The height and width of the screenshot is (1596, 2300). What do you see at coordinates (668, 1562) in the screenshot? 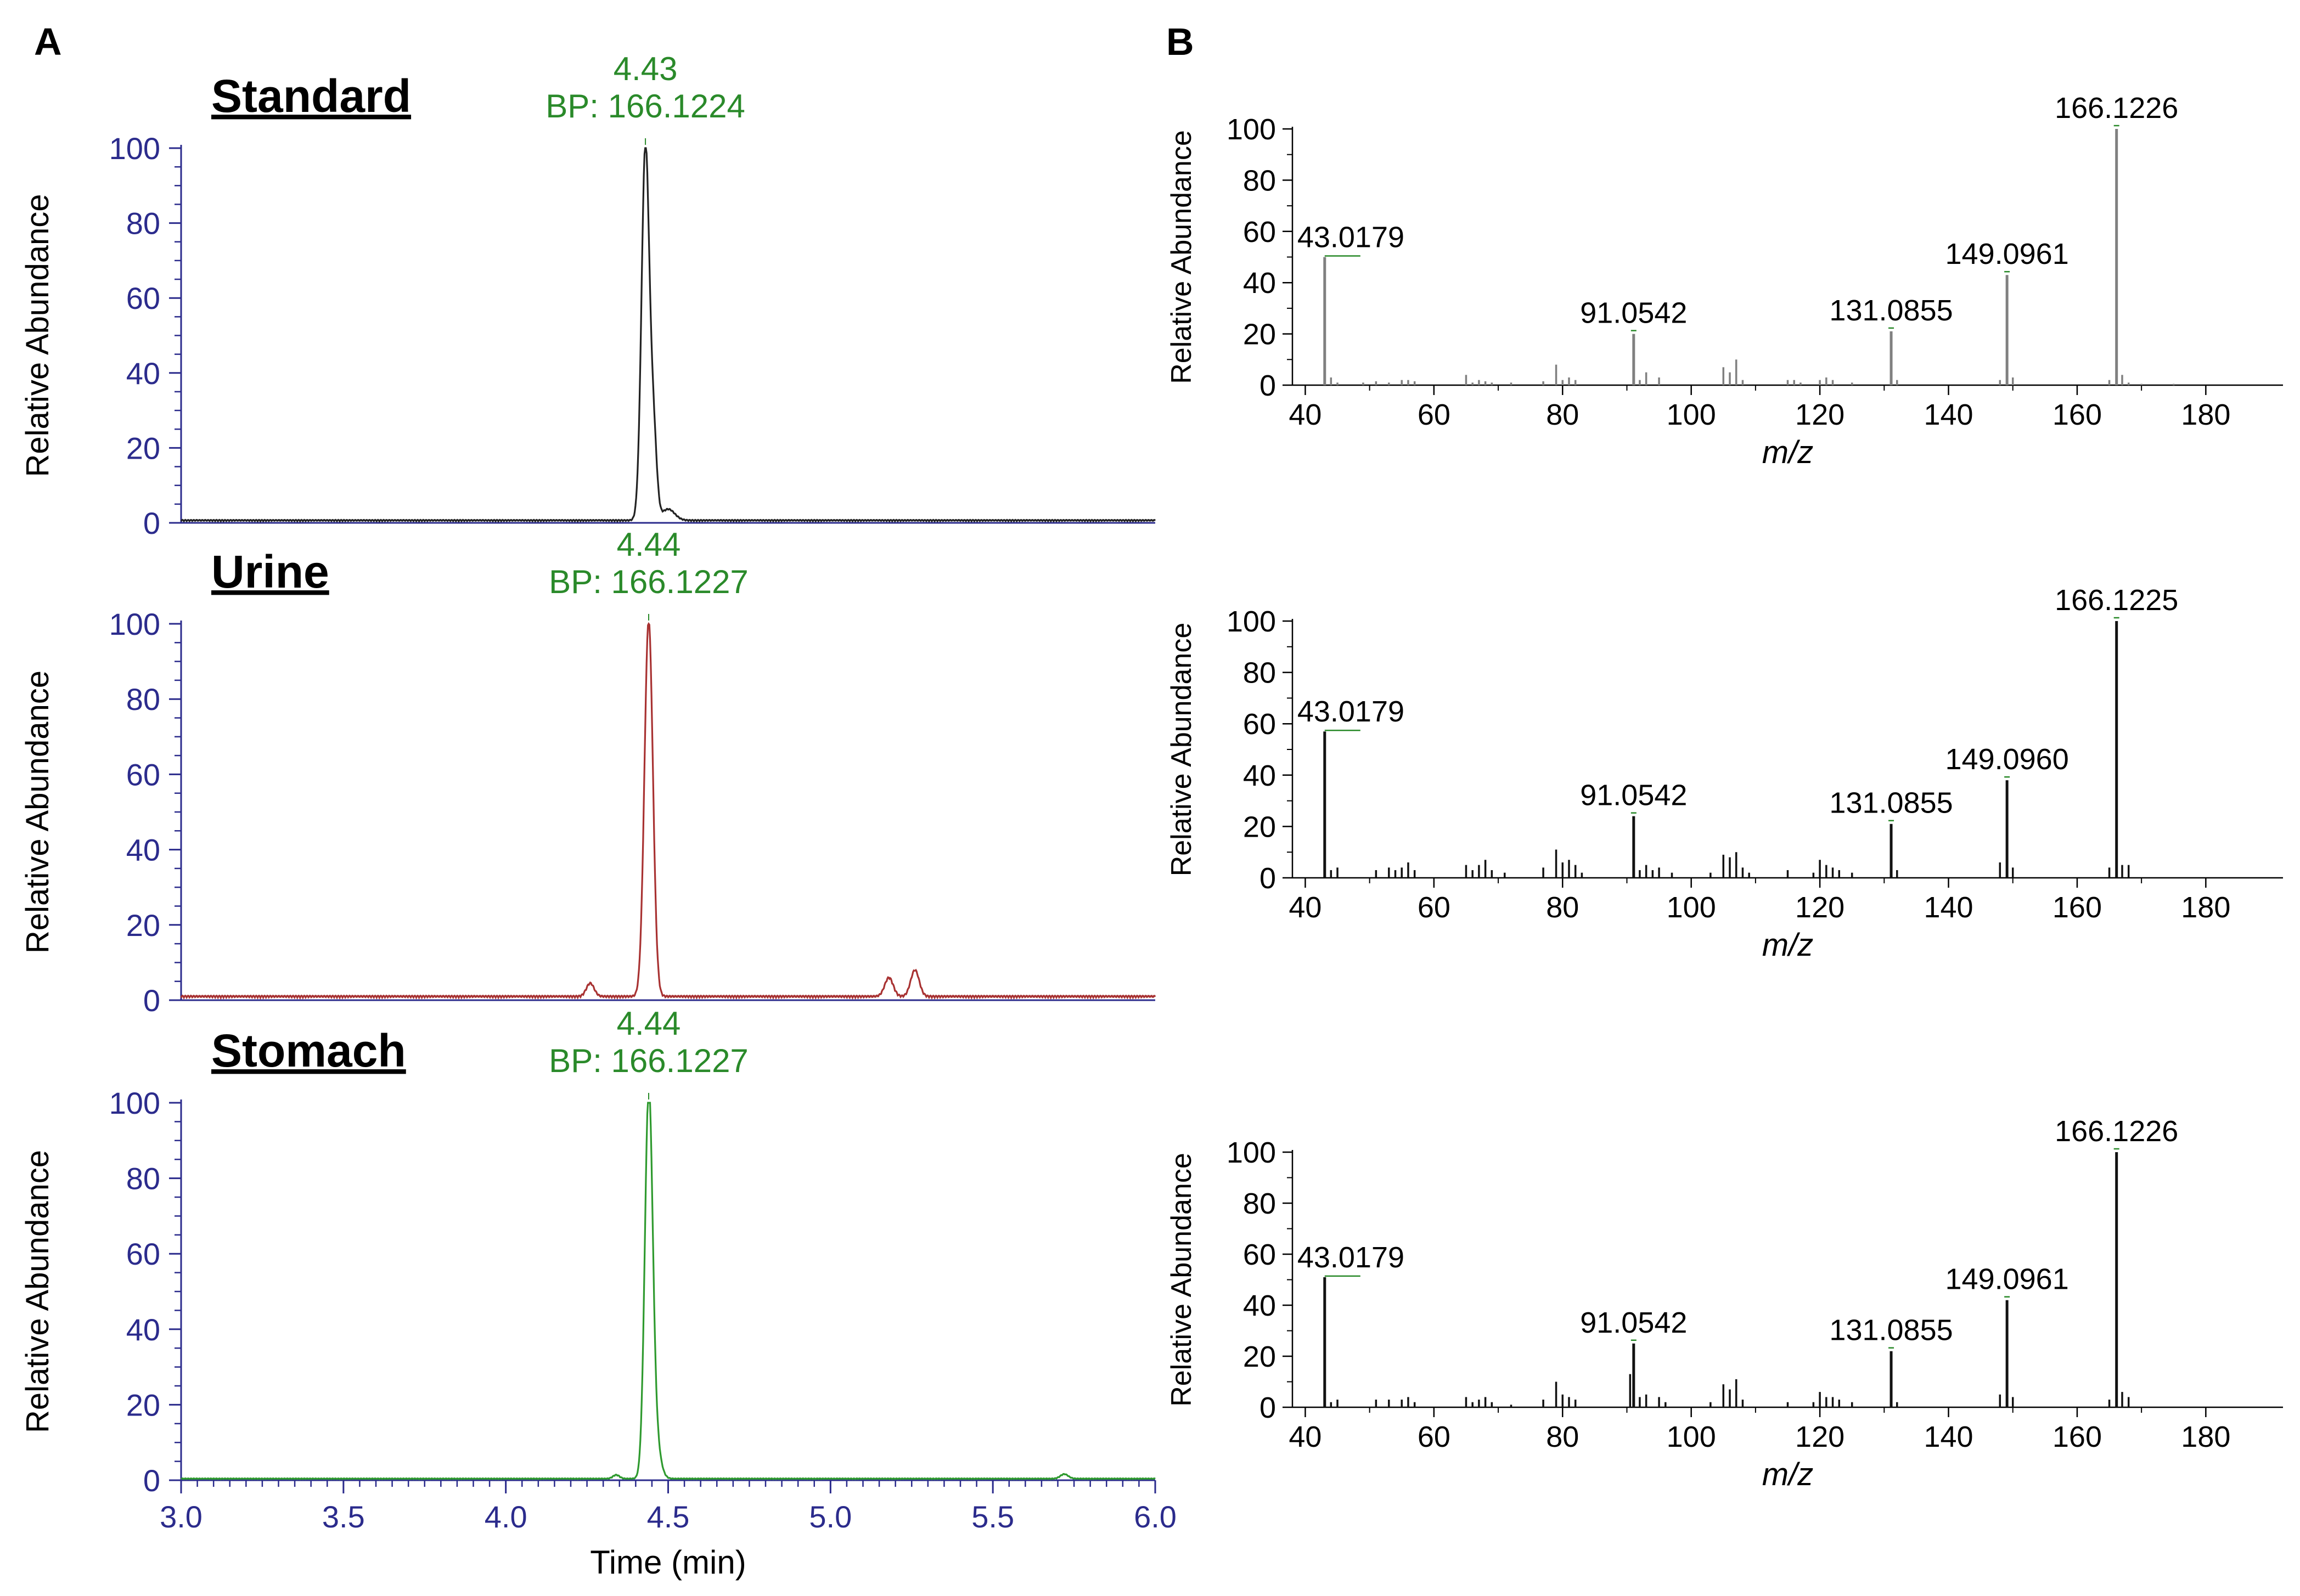
I see `x-axis-title: Time (min)` at bounding box center [668, 1562].